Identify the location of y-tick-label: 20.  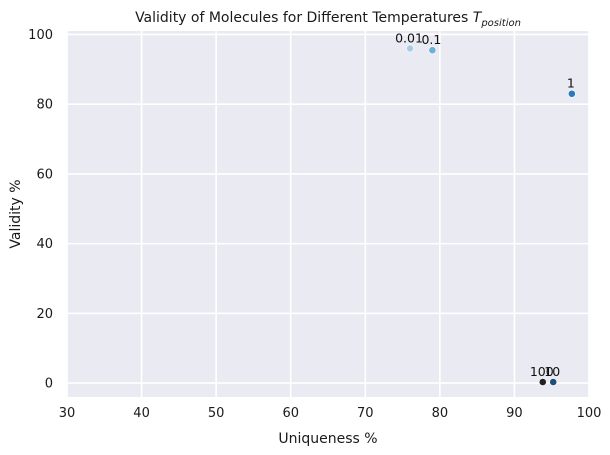
(44, 314).